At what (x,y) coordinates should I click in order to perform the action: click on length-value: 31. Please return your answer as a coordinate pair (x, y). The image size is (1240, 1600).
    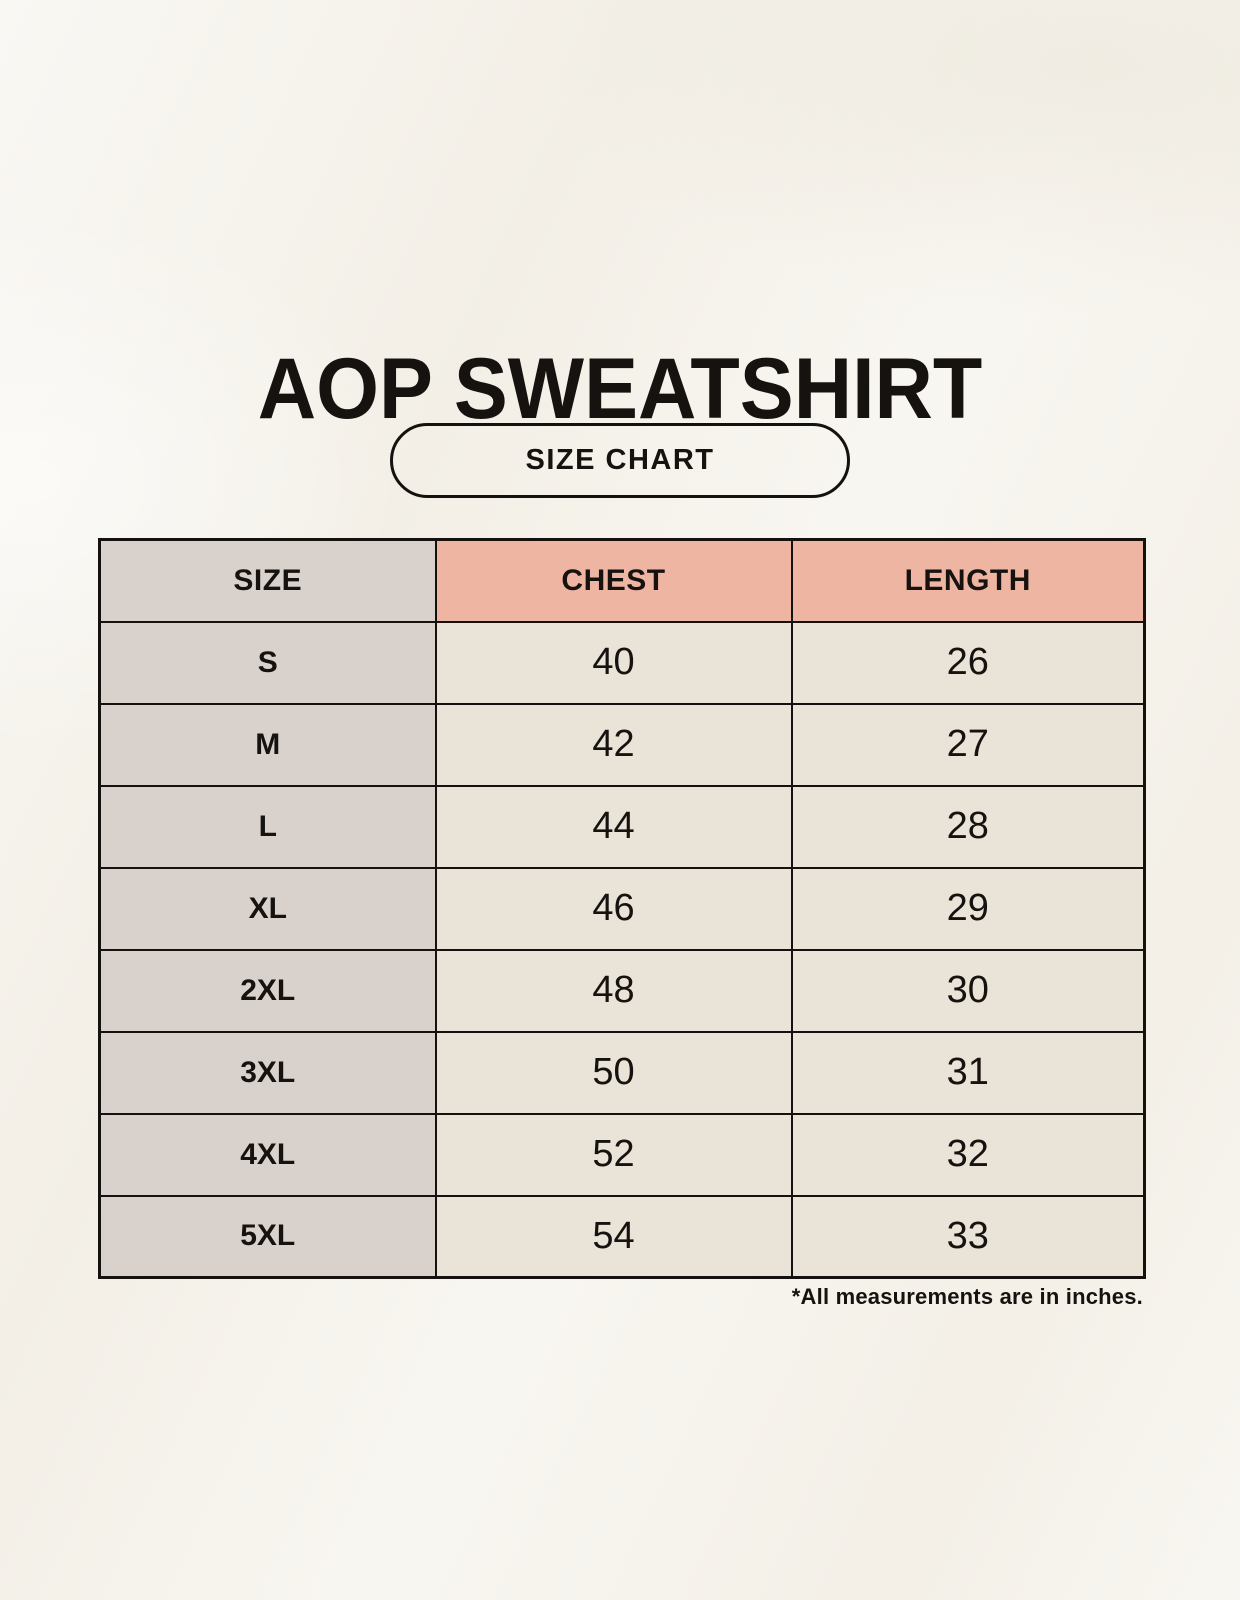
    Looking at the image, I should click on (968, 1072).